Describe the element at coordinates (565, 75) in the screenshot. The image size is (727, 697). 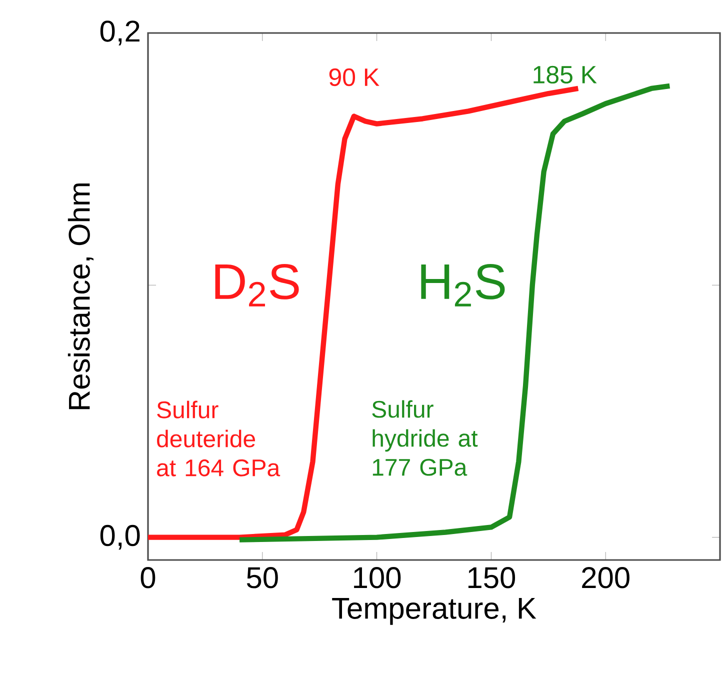
I see `annotation: 185 K` at that location.